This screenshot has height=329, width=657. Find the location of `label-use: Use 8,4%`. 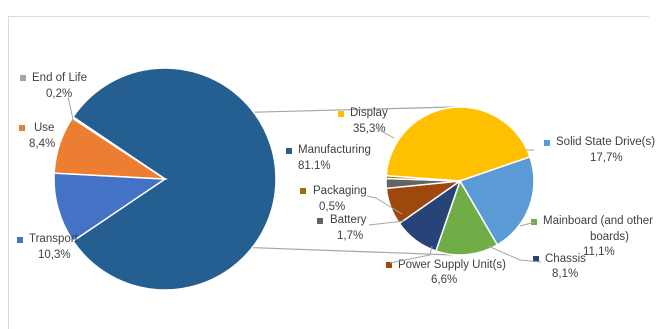

label-use: Use 8,4% is located at coordinates (37, 136).